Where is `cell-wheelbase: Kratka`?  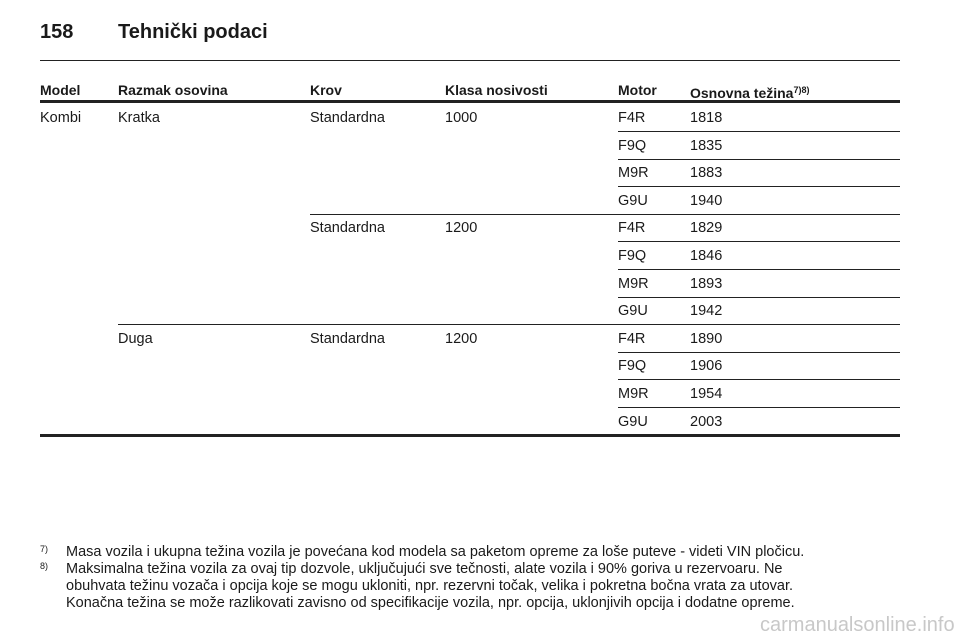 cell-wheelbase: Kratka is located at coordinates (139, 118).